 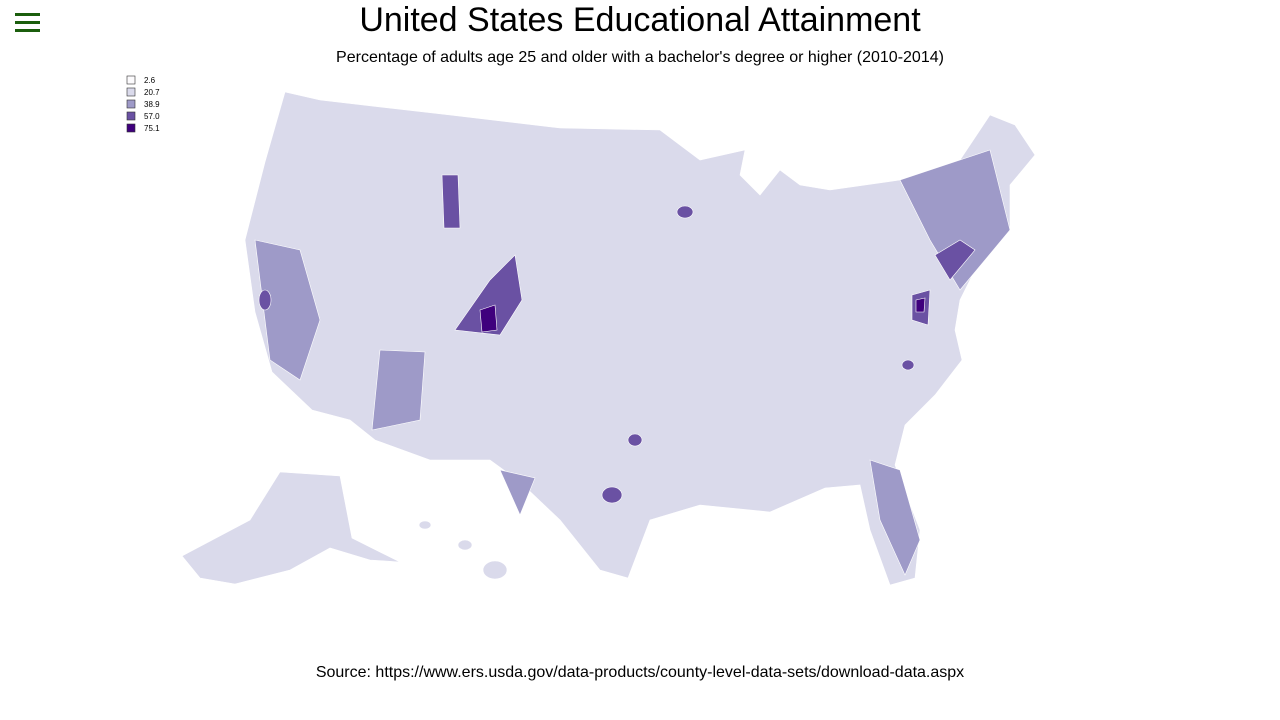 I want to click on legend-label: 75.1, so click(x=152, y=128).